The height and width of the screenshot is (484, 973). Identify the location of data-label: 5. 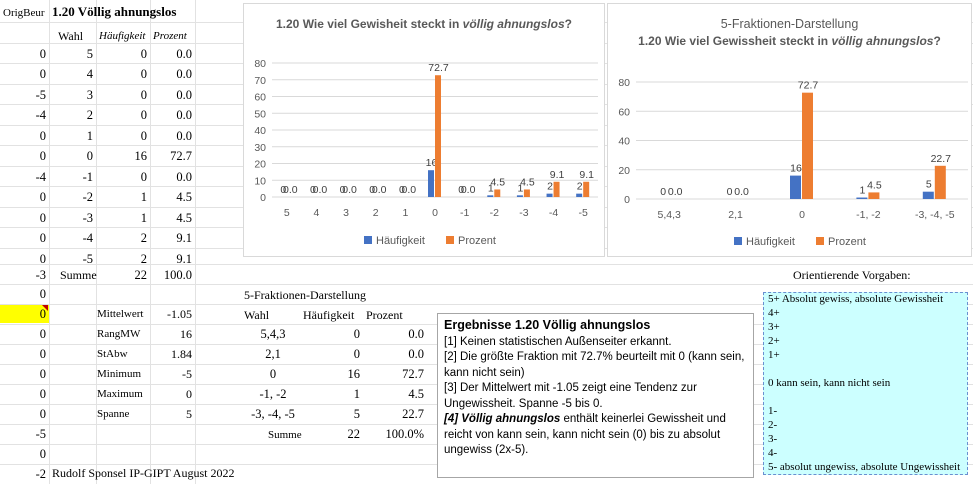
(929, 185).